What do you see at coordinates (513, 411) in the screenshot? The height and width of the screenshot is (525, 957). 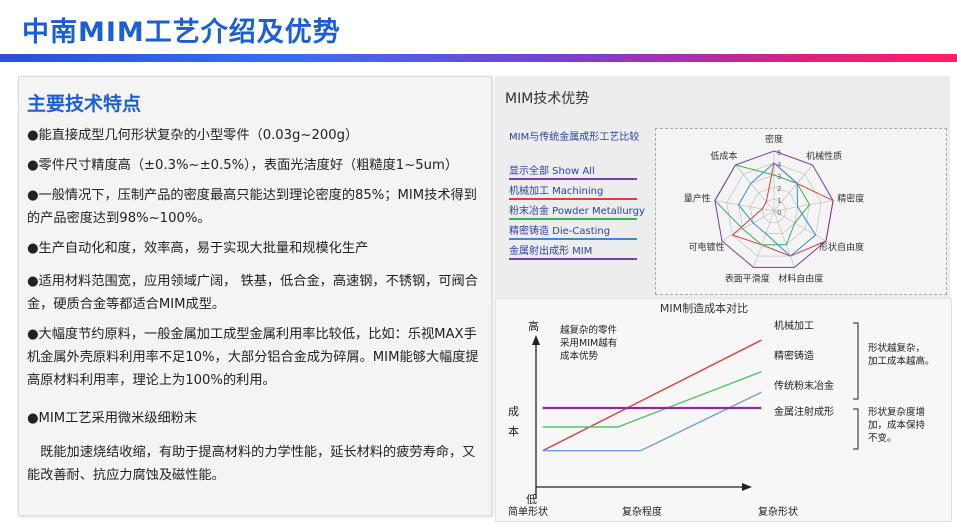 I see `y-axis-label-1: 成` at bounding box center [513, 411].